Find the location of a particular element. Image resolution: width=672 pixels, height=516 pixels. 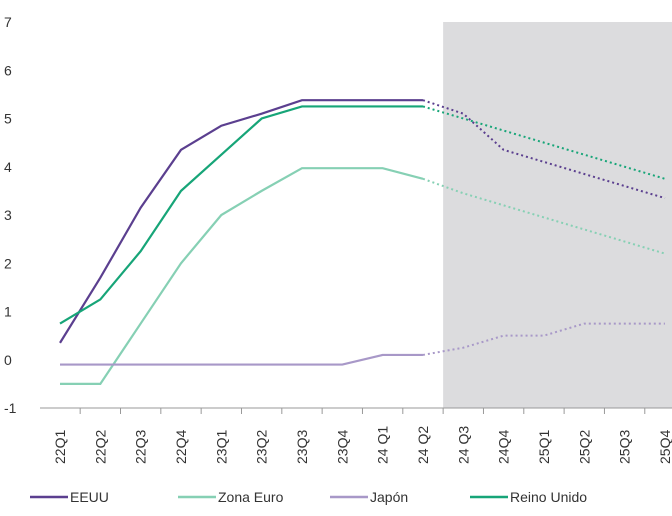

x-tick-label: 22Q3 is located at coordinates (141, 447).